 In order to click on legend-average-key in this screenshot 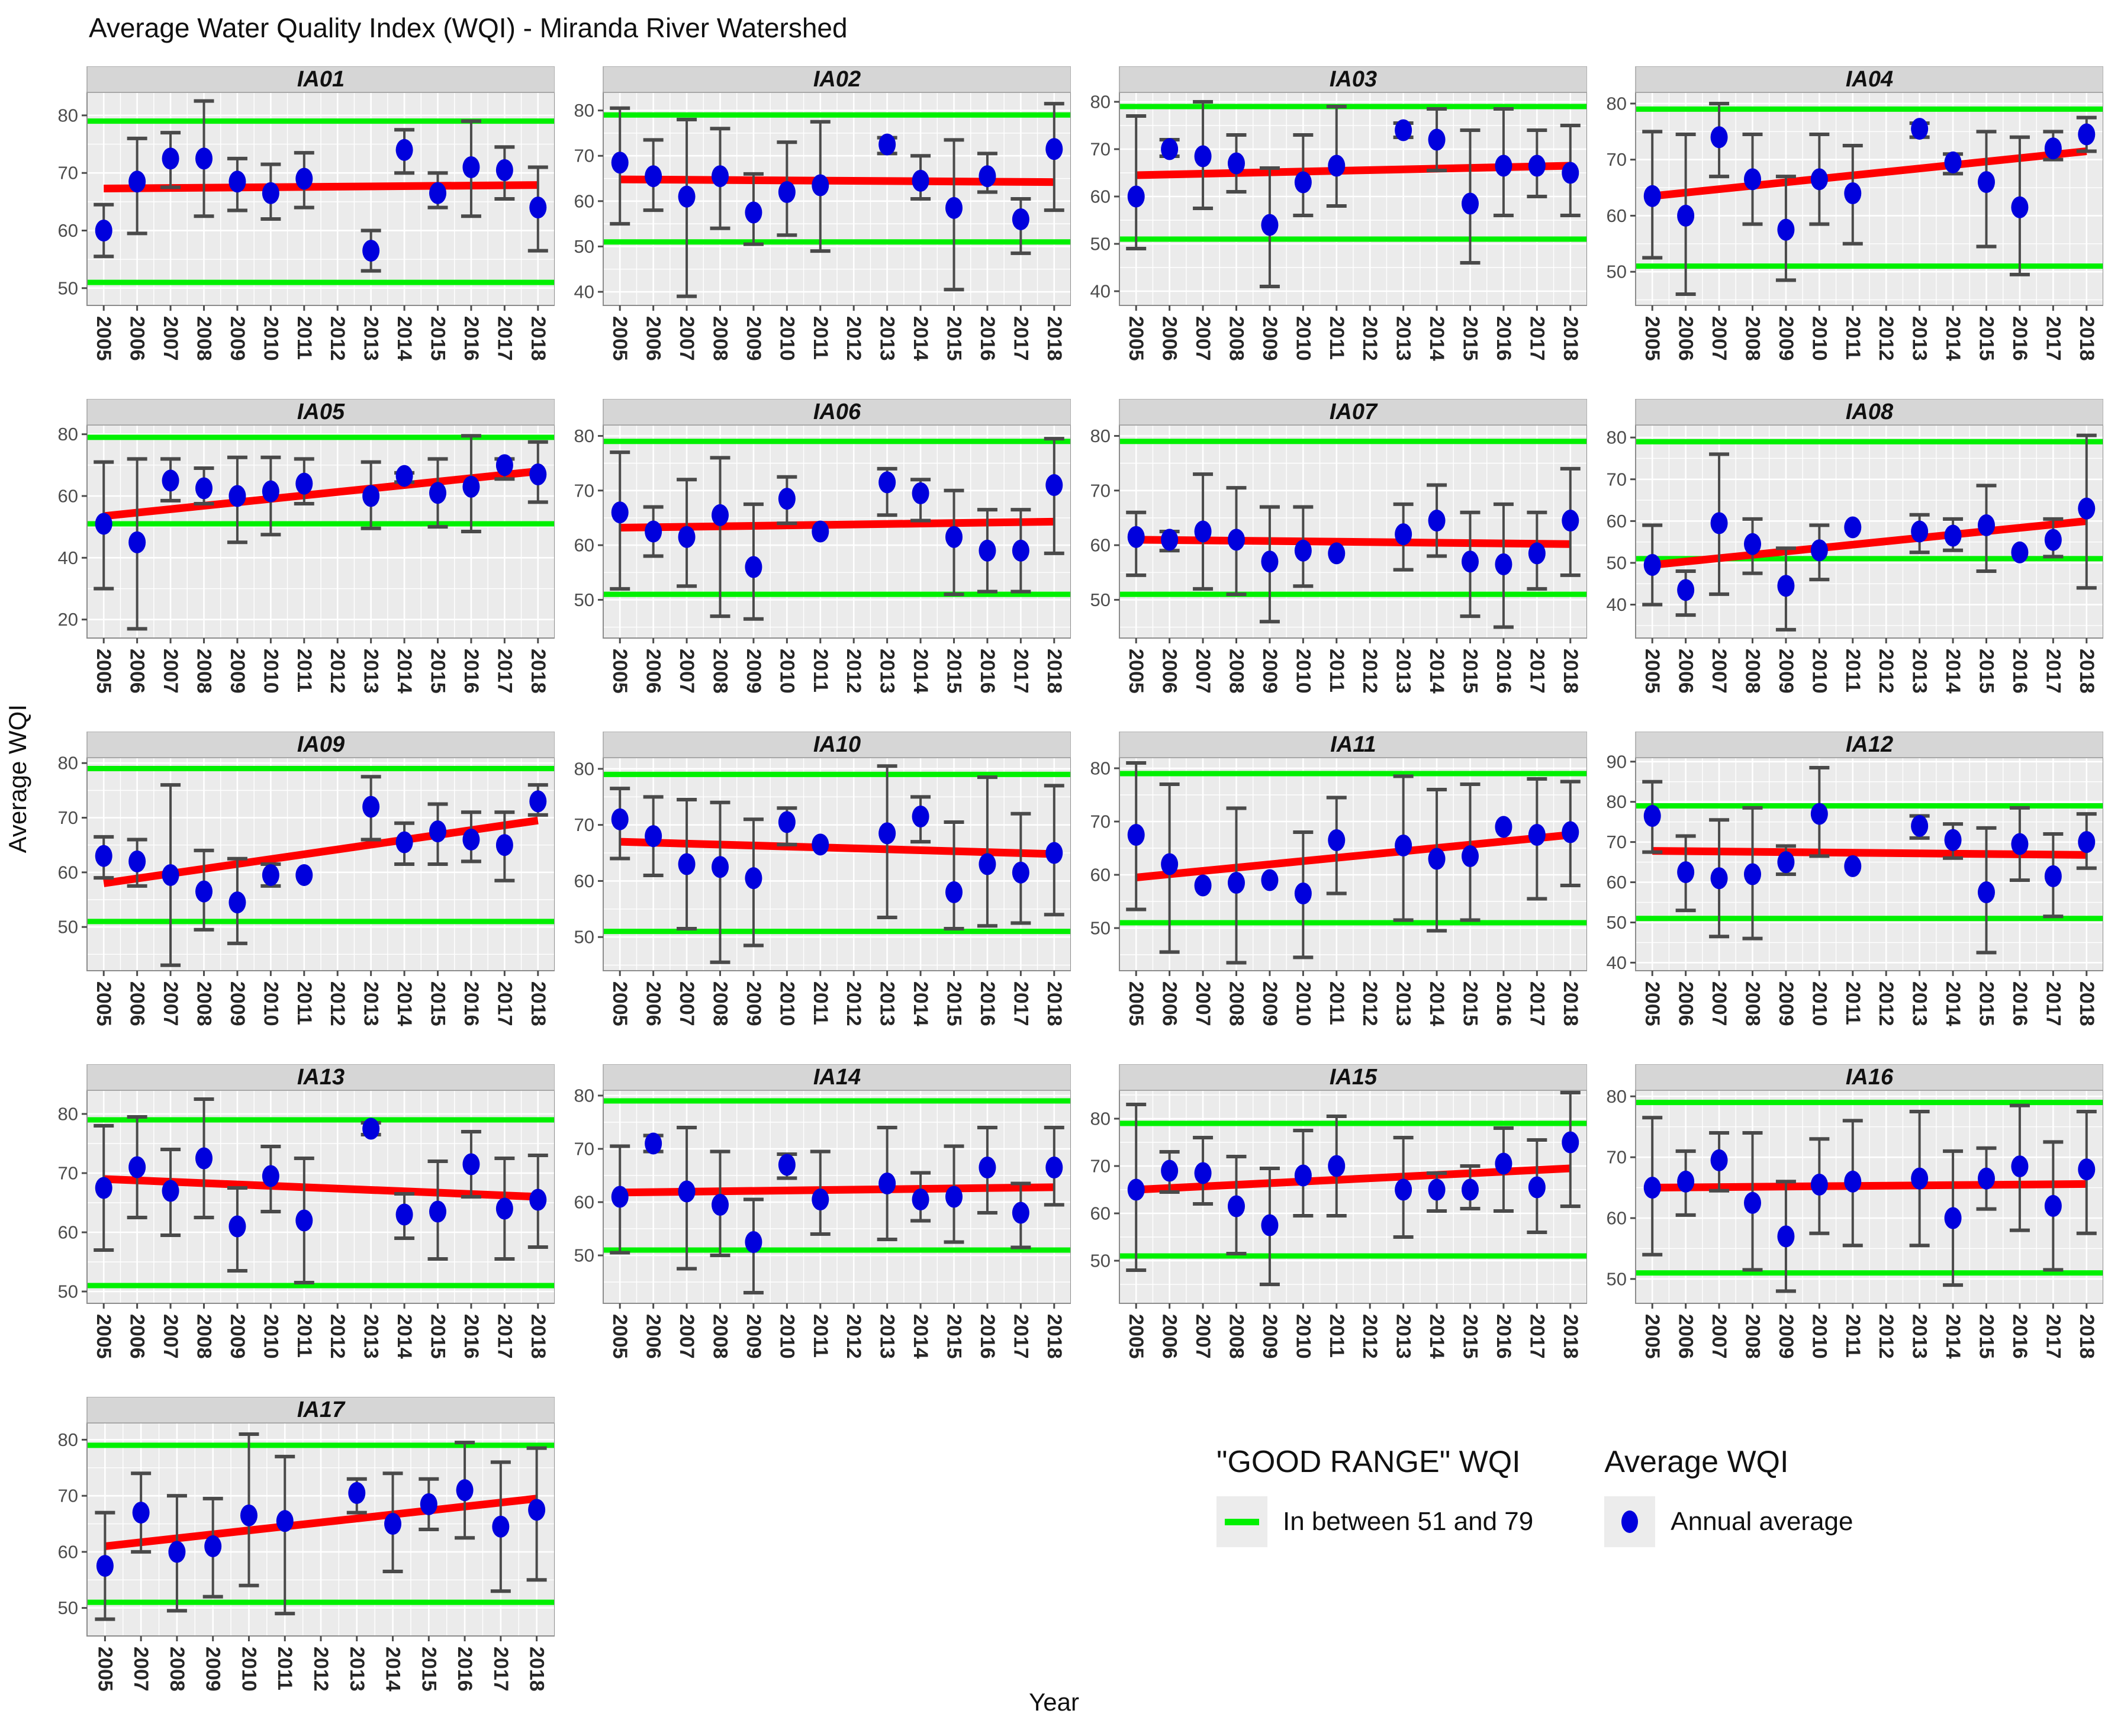, I will do `click(1630, 1521)`.